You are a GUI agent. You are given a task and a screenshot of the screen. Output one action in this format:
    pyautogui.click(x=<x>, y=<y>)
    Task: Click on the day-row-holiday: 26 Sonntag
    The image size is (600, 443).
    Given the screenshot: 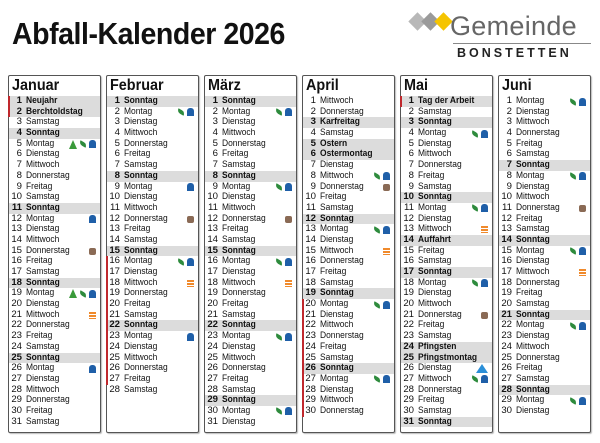 What is the action you would take?
    pyautogui.click(x=348, y=368)
    